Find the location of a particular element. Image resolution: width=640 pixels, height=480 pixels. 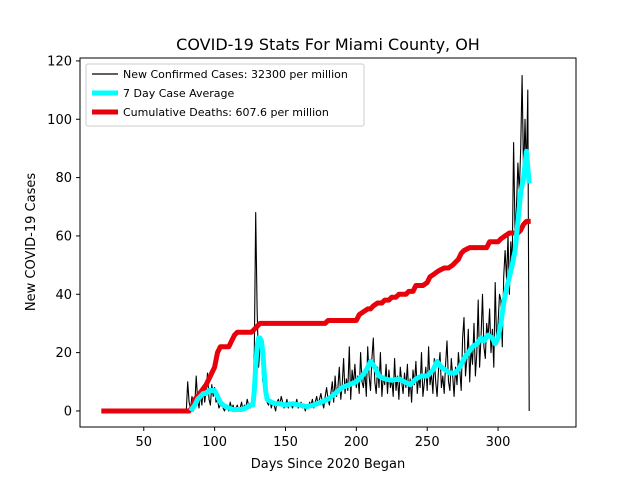

legend-label-cases: New Confirmed Cases: 32300 per million is located at coordinates (235, 74).